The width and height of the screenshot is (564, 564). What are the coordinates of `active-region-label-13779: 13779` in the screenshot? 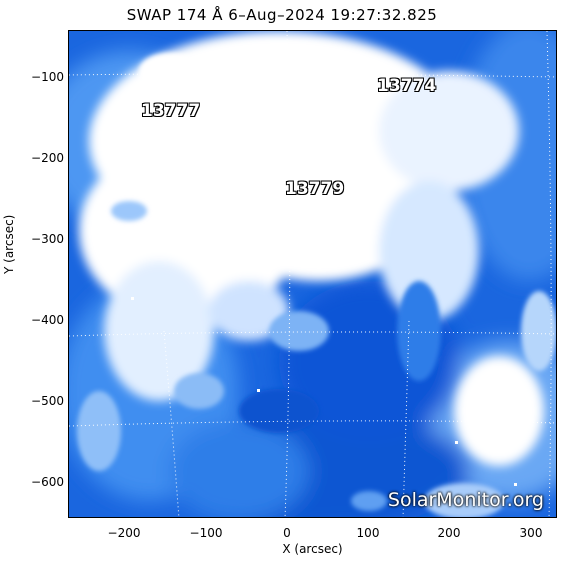 It's located at (315, 189).